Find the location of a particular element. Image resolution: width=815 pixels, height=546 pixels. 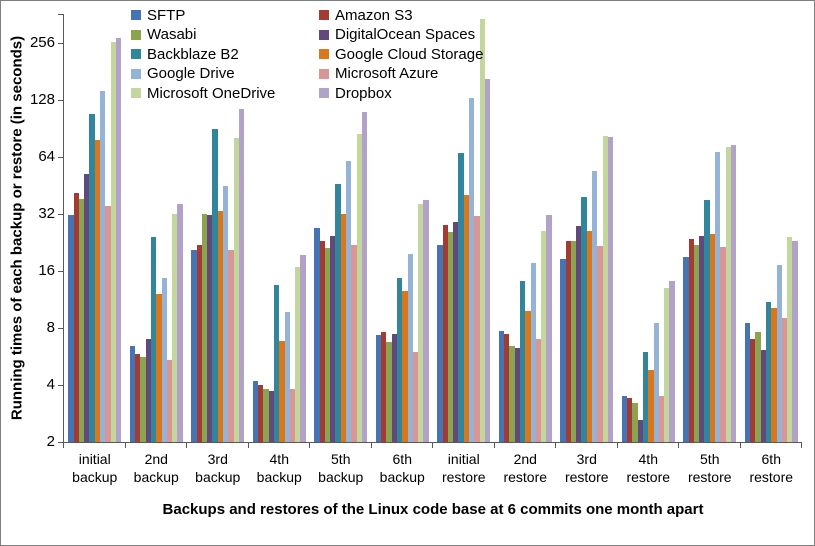

bar-google-drive-6th-backup is located at coordinates (410, 347).